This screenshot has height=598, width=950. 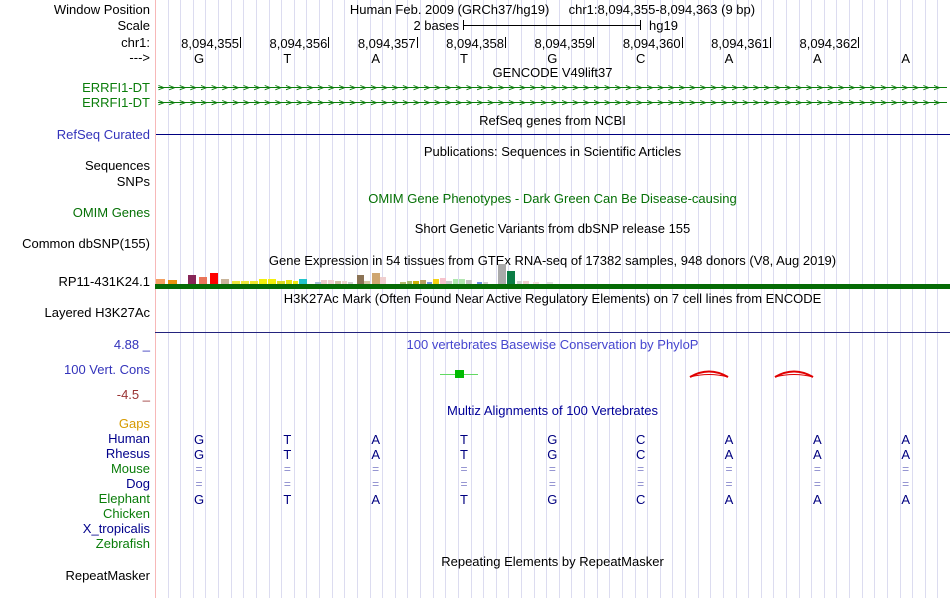 I want to click on alignment-cell: C, so click(x=640, y=499).